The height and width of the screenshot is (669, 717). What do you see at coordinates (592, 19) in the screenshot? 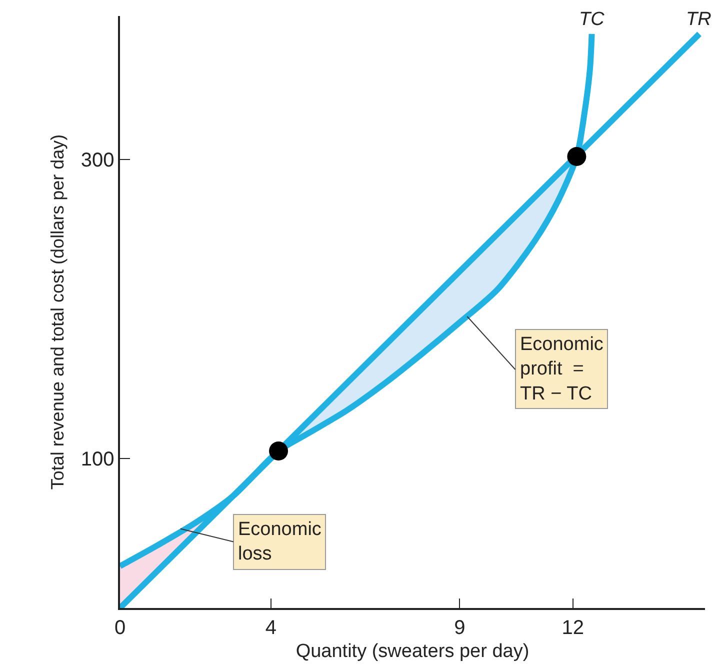
I see `series-label: TC` at bounding box center [592, 19].